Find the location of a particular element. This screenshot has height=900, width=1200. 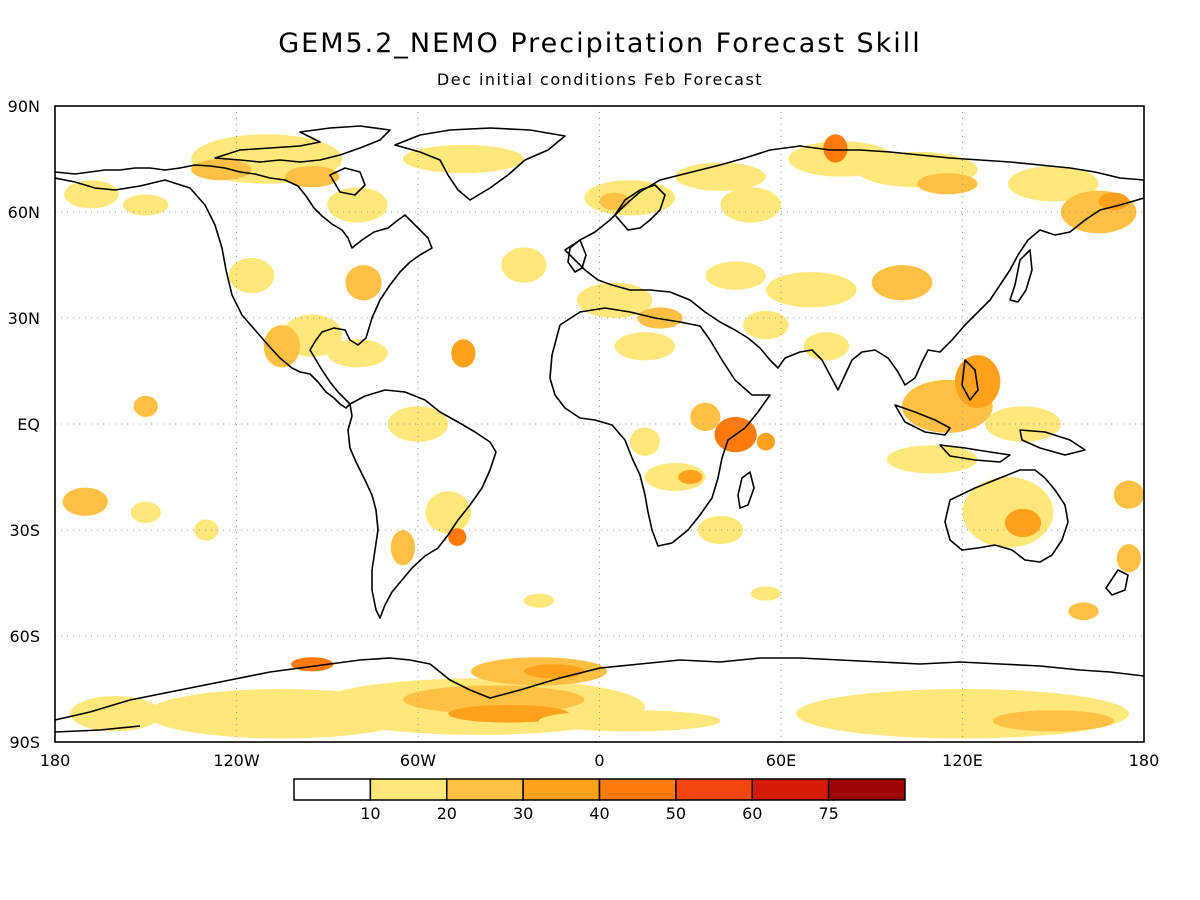

lat-tick-60s: 60S is located at coordinates (24, 636).